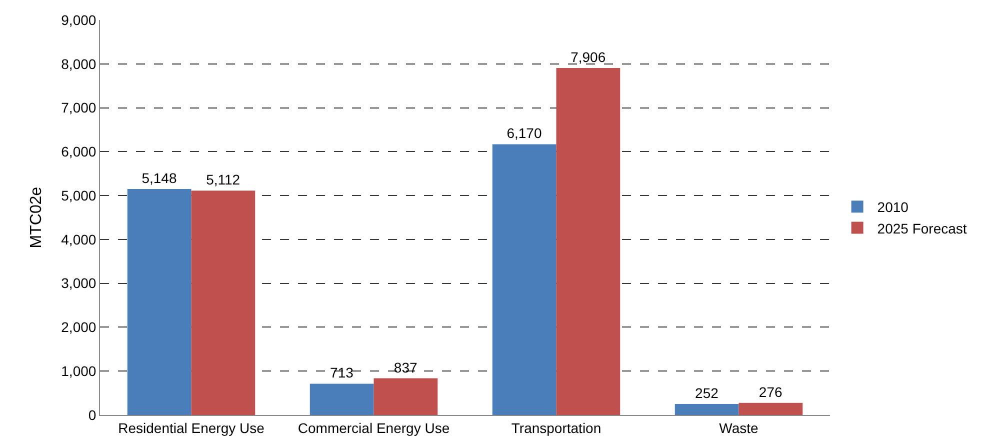  Describe the element at coordinates (78, 64) in the screenshot. I see `y-tick-label: 8,000` at that location.